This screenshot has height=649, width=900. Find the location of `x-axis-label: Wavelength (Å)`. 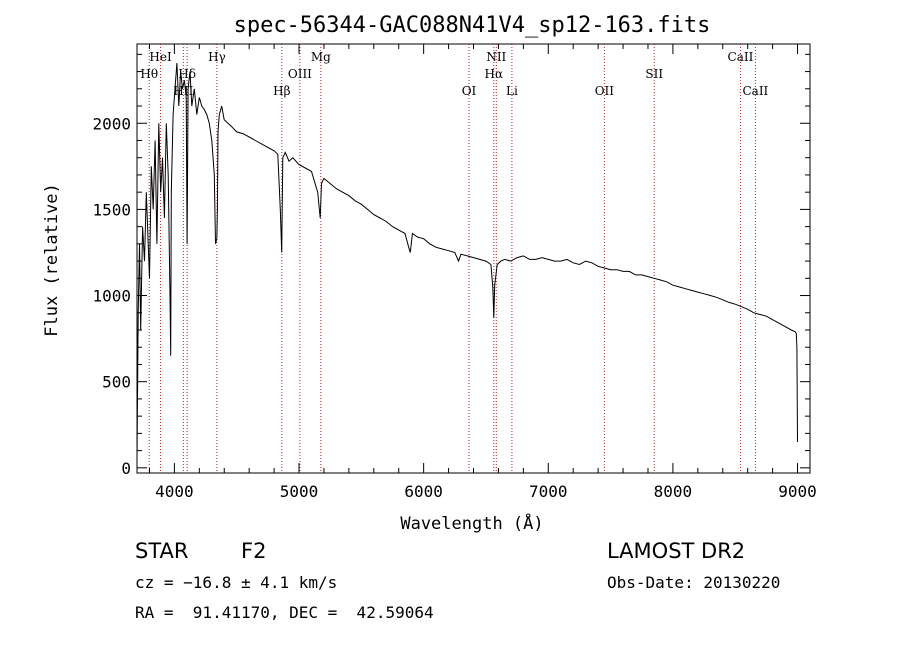

x-axis-label: Wavelength (Å) is located at coordinates (471, 523).